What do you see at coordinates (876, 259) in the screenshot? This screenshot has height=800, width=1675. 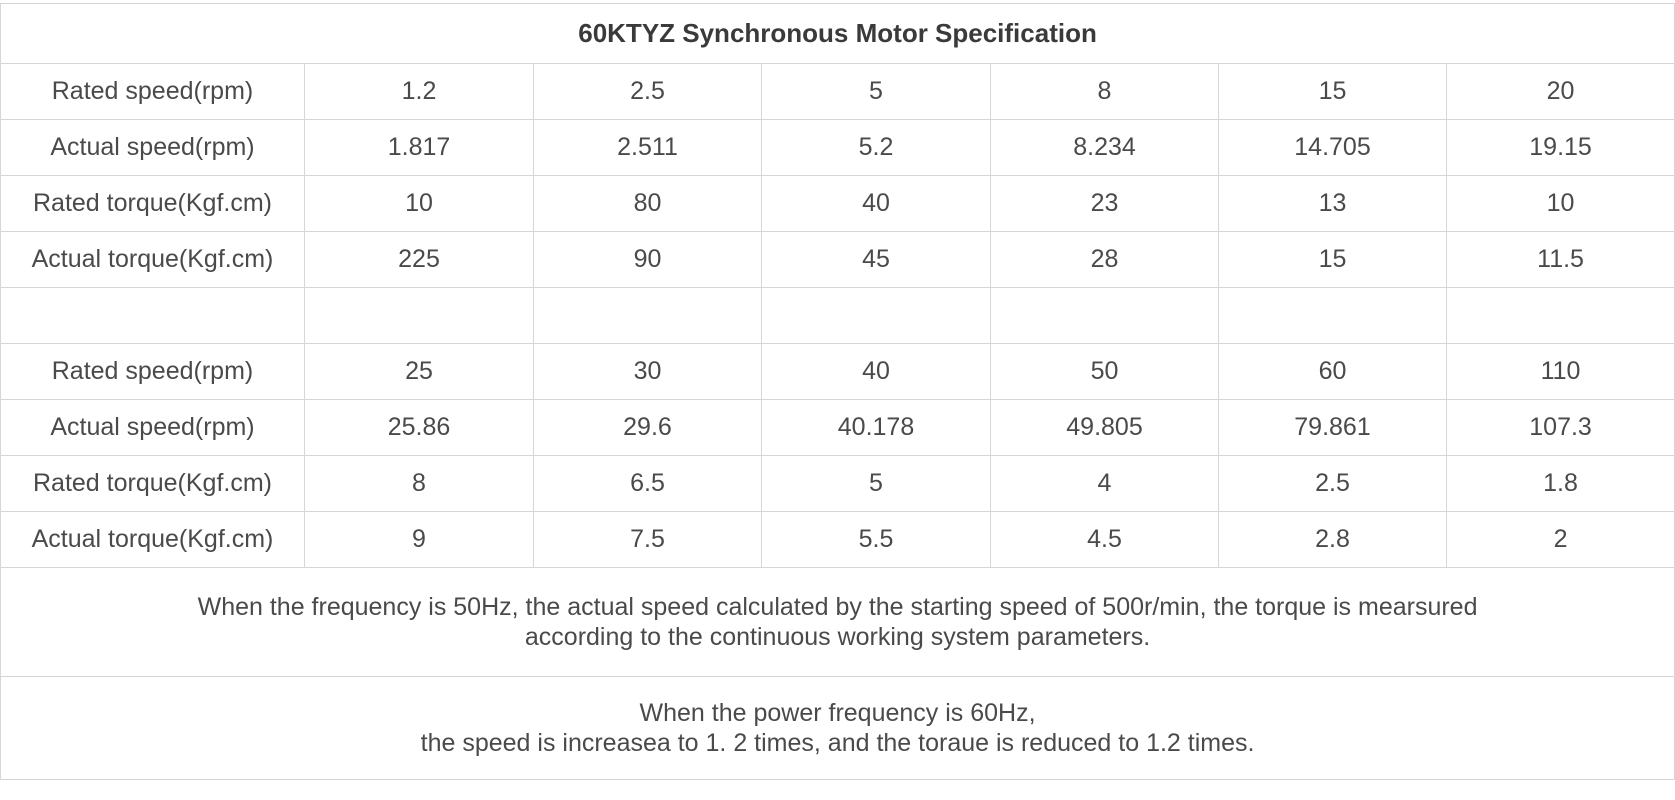 I see `value-cell: 45` at bounding box center [876, 259].